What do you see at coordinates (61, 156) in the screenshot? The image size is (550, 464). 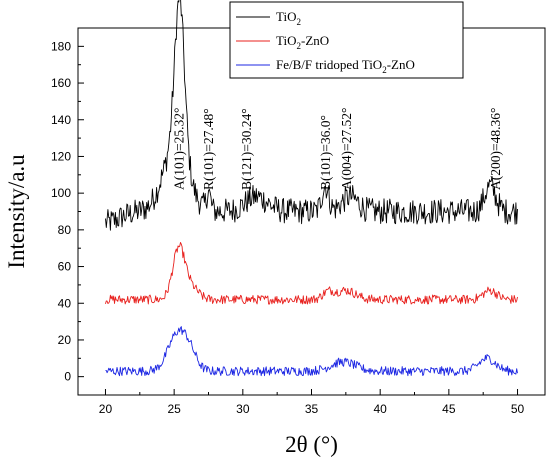 I see `y-tick-label: 120` at bounding box center [61, 156].